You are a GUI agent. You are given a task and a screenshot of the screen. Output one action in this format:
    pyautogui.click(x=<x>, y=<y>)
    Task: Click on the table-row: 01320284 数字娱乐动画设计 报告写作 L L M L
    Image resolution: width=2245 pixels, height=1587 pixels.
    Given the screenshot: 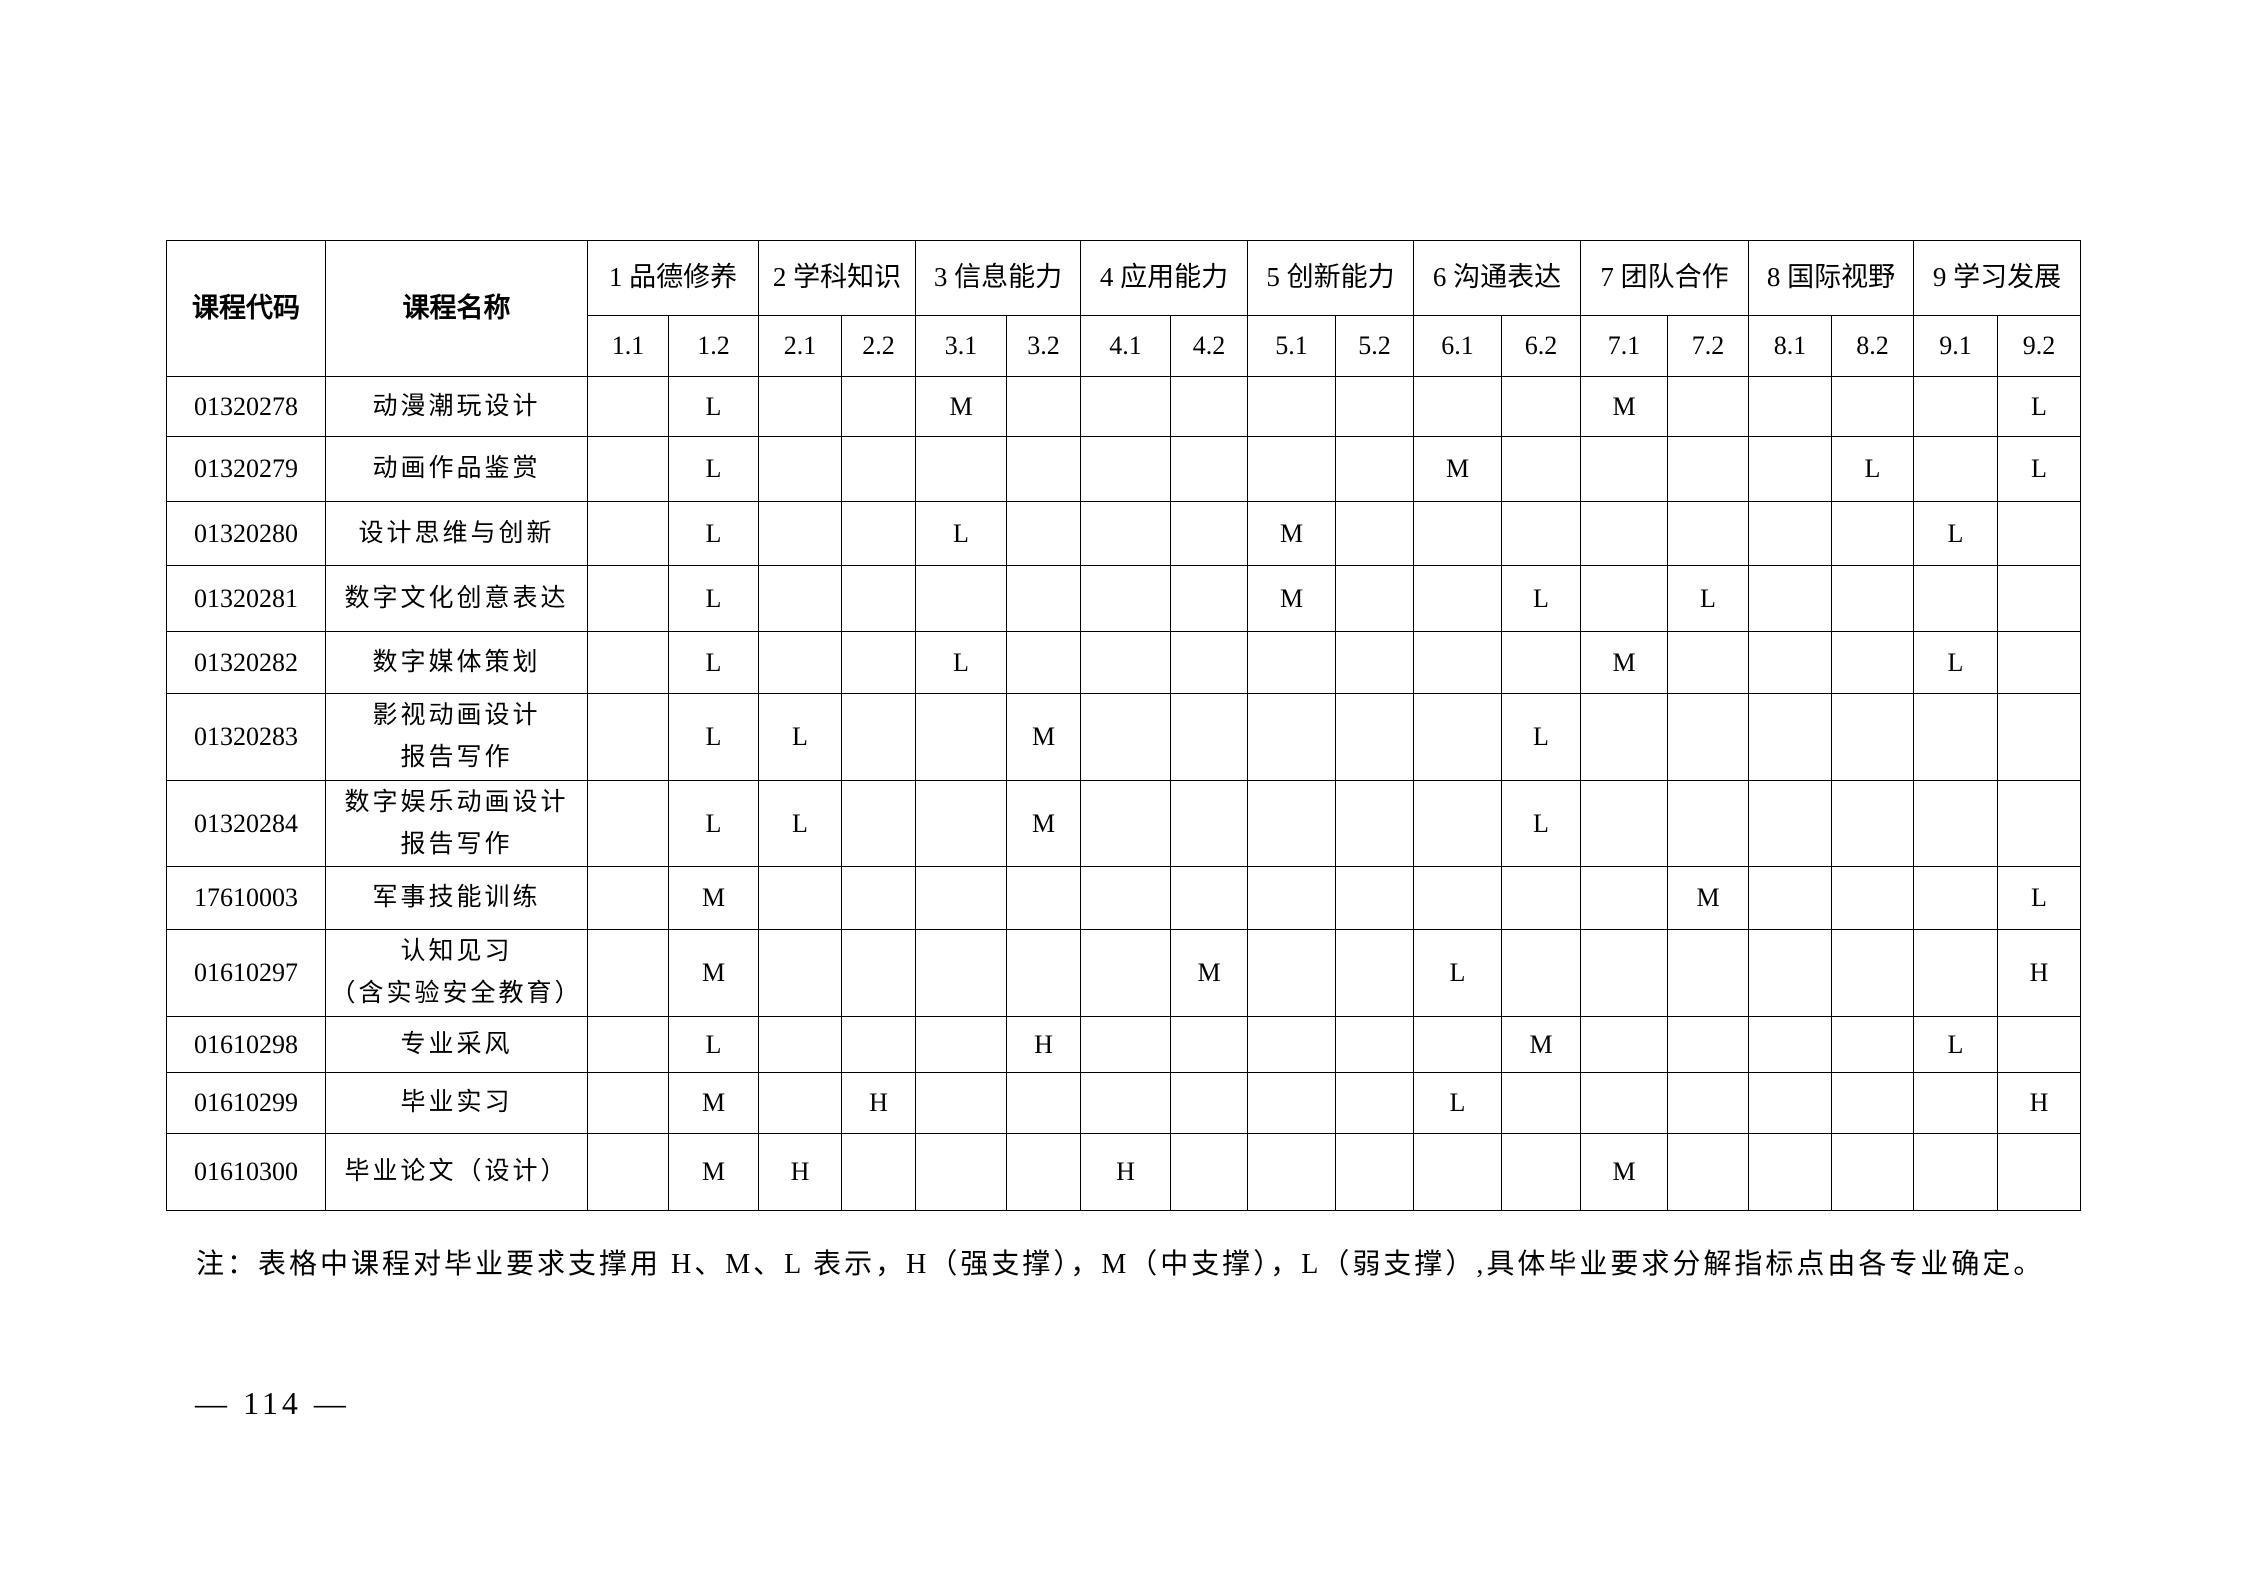 What is the action you would take?
    pyautogui.click(x=1123, y=823)
    